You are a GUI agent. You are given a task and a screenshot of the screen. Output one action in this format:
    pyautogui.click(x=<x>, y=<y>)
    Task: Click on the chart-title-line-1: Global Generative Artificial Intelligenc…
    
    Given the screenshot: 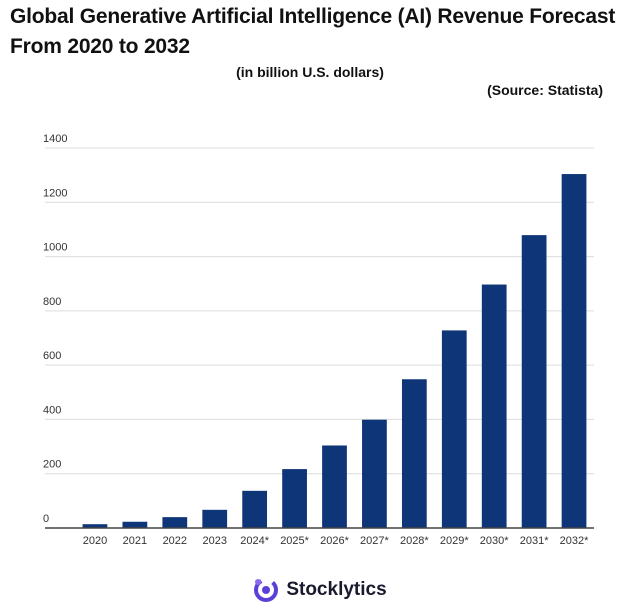 What is the action you would take?
    pyautogui.click(x=313, y=16)
    